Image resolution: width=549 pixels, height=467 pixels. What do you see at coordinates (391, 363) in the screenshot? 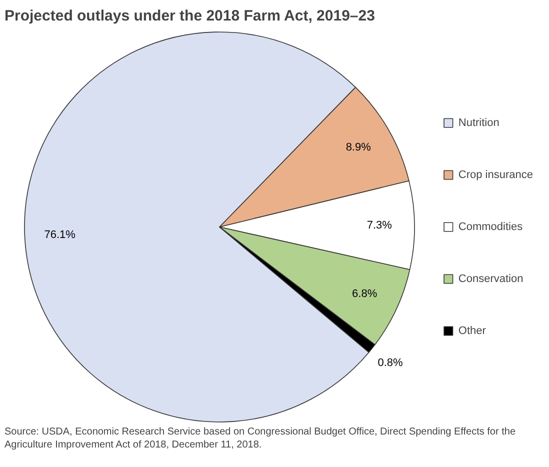
I see `data-label: 0.8%` at bounding box center [391, 363].